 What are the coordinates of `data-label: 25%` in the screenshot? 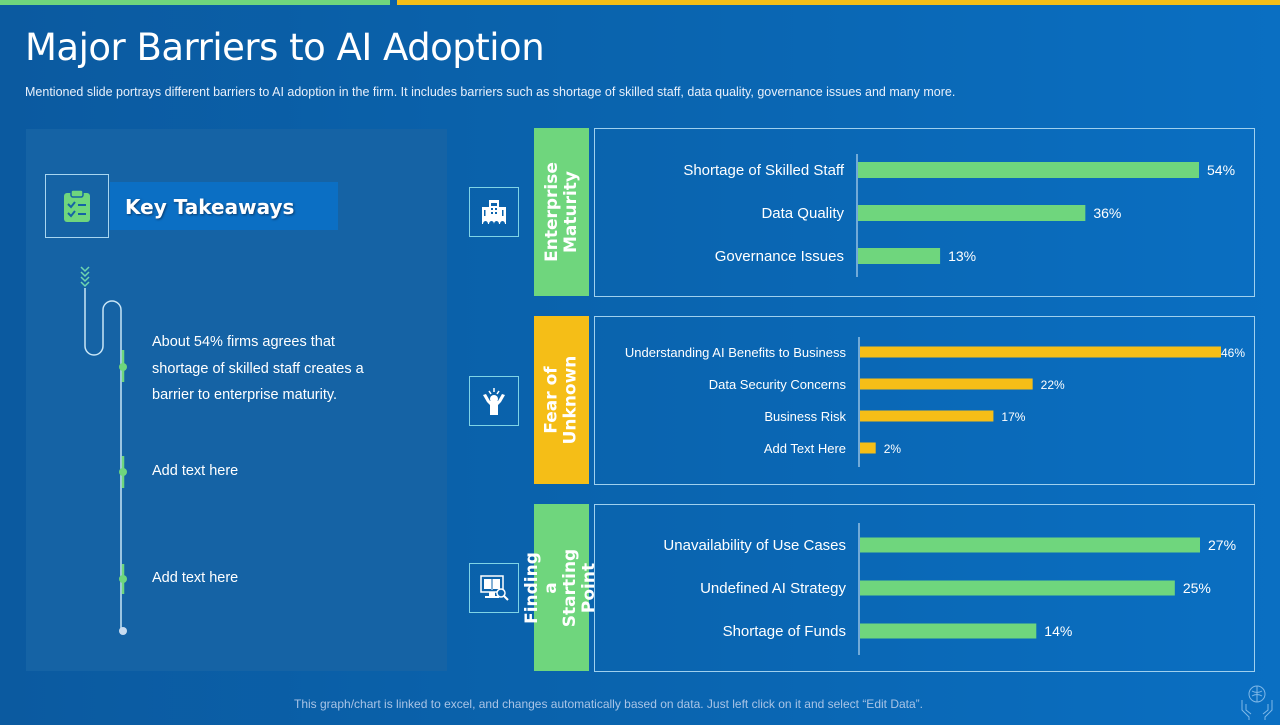 It's located at (1197, 588).